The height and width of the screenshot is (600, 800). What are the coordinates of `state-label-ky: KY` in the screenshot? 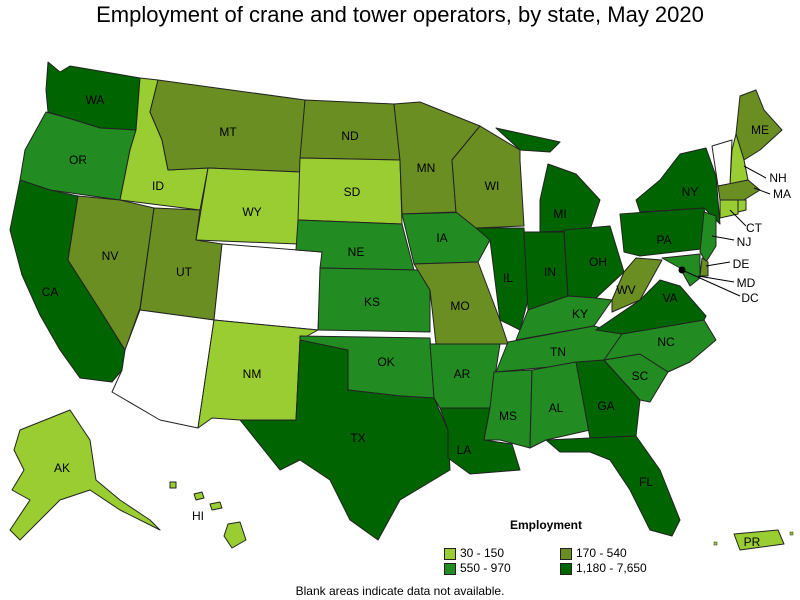 It's located at (580, 314).